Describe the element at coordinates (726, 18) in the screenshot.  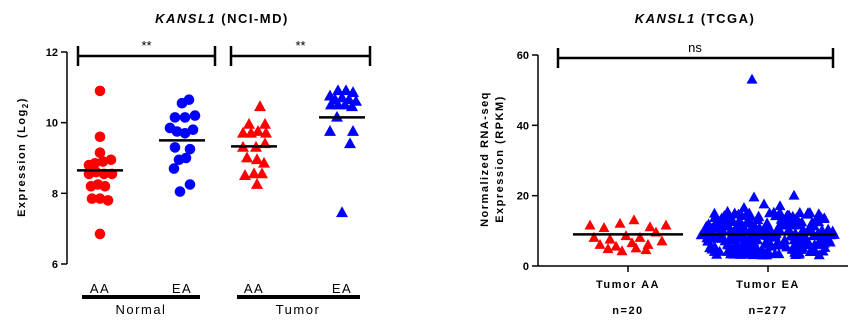
I see `title-suffix: (TCGA)` at that location.